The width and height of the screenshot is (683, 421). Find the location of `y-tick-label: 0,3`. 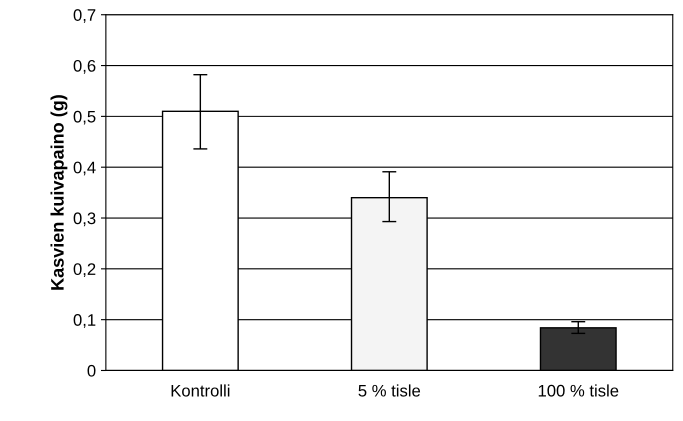

y-tick-label: 0,3 is located at coordinates (85, 219).